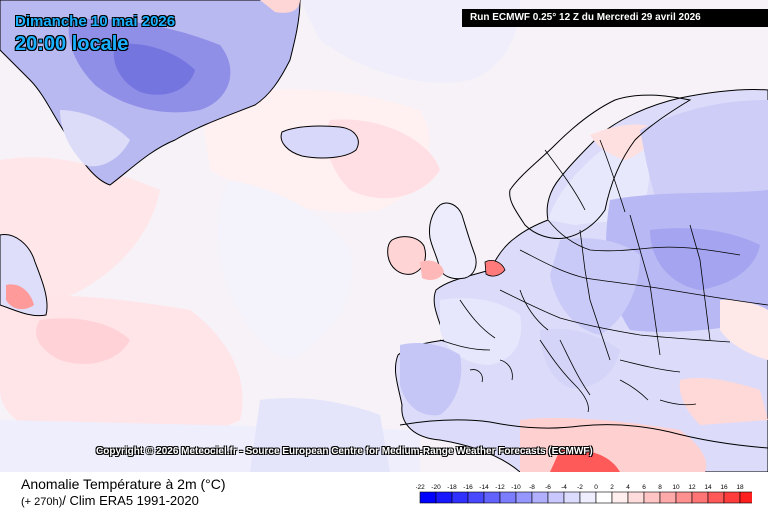 The width and height of the screenshot is (768, 512). Describe the element at coordinates (660, 487) in the screenshot. I see `scale-label: 8` at that location.